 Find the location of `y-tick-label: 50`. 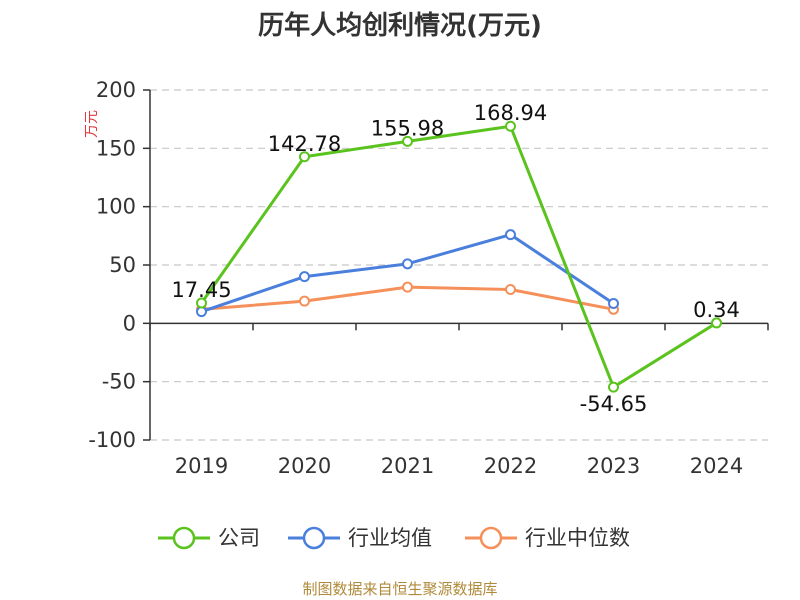

y-tick-label: 50 is located at coordinates (122, 265).